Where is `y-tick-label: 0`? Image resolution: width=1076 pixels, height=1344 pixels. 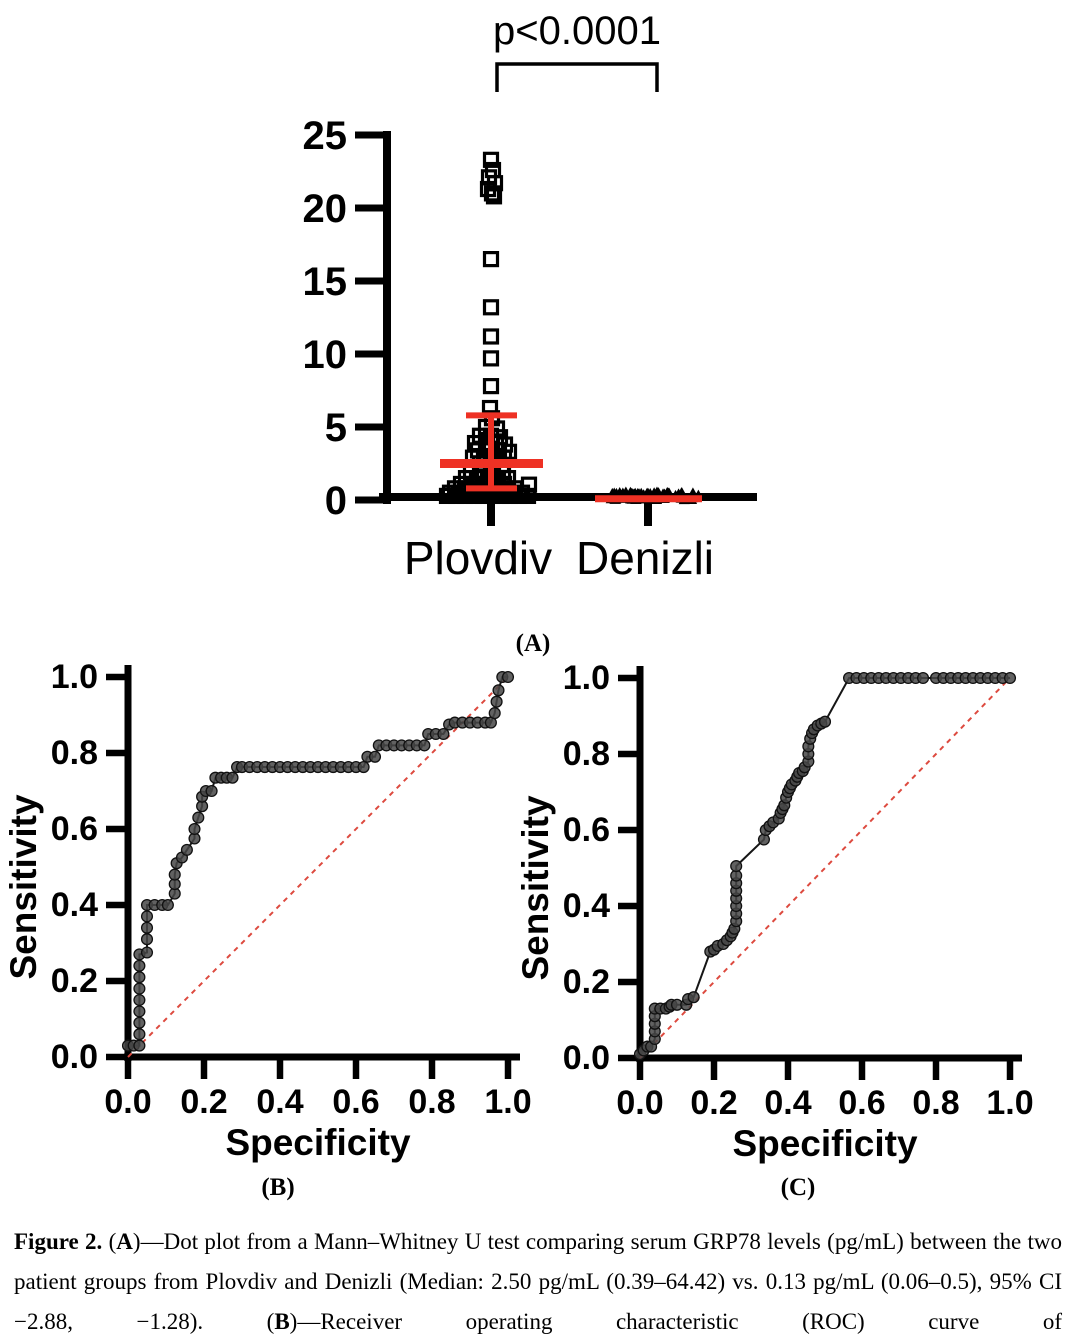 y-tick-label: 0 is located at coordinates (336, 501).